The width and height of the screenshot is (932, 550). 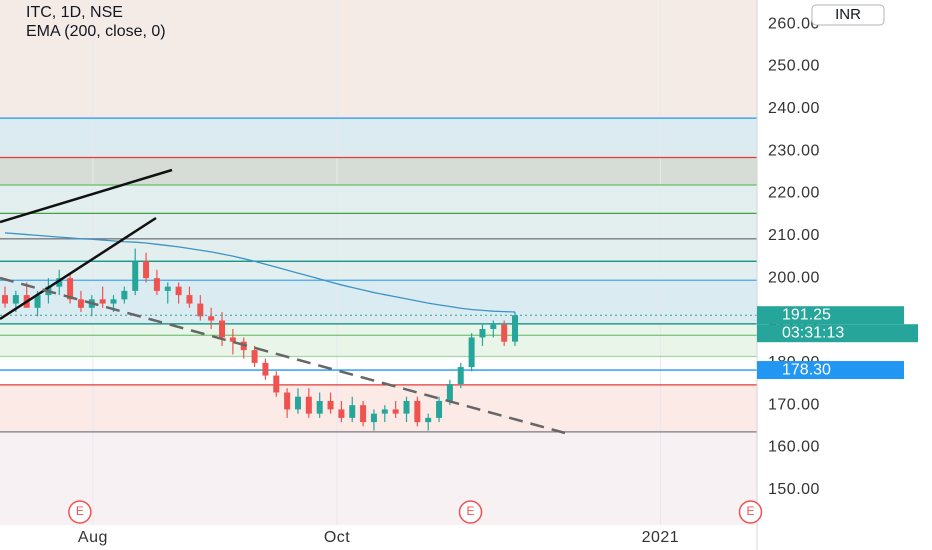 What do you see at coordinates (794, 150) in the screenshot?
I see `y-tick-label: 230.00` at bounding box center [794, 150].